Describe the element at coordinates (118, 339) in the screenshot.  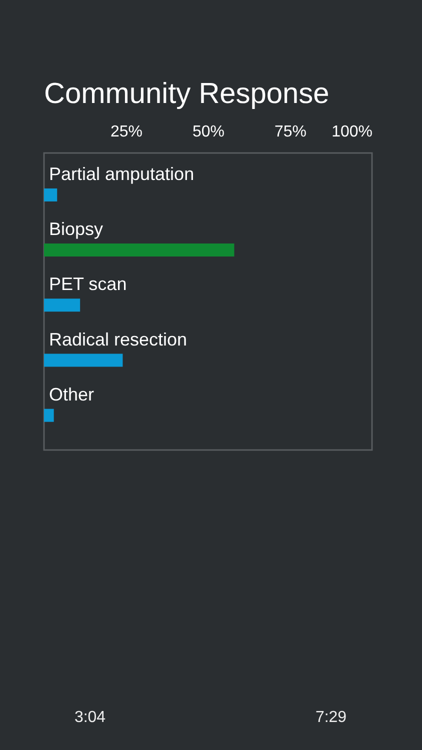
I see `y-tick-label: Radical resection` at that location.